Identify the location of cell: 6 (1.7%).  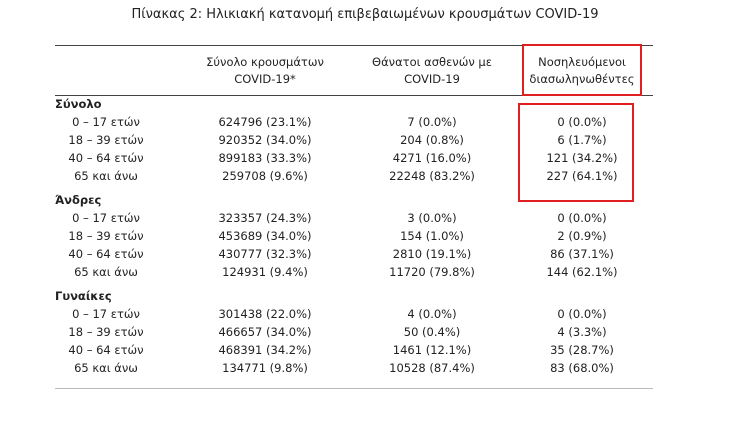
(582, 140).